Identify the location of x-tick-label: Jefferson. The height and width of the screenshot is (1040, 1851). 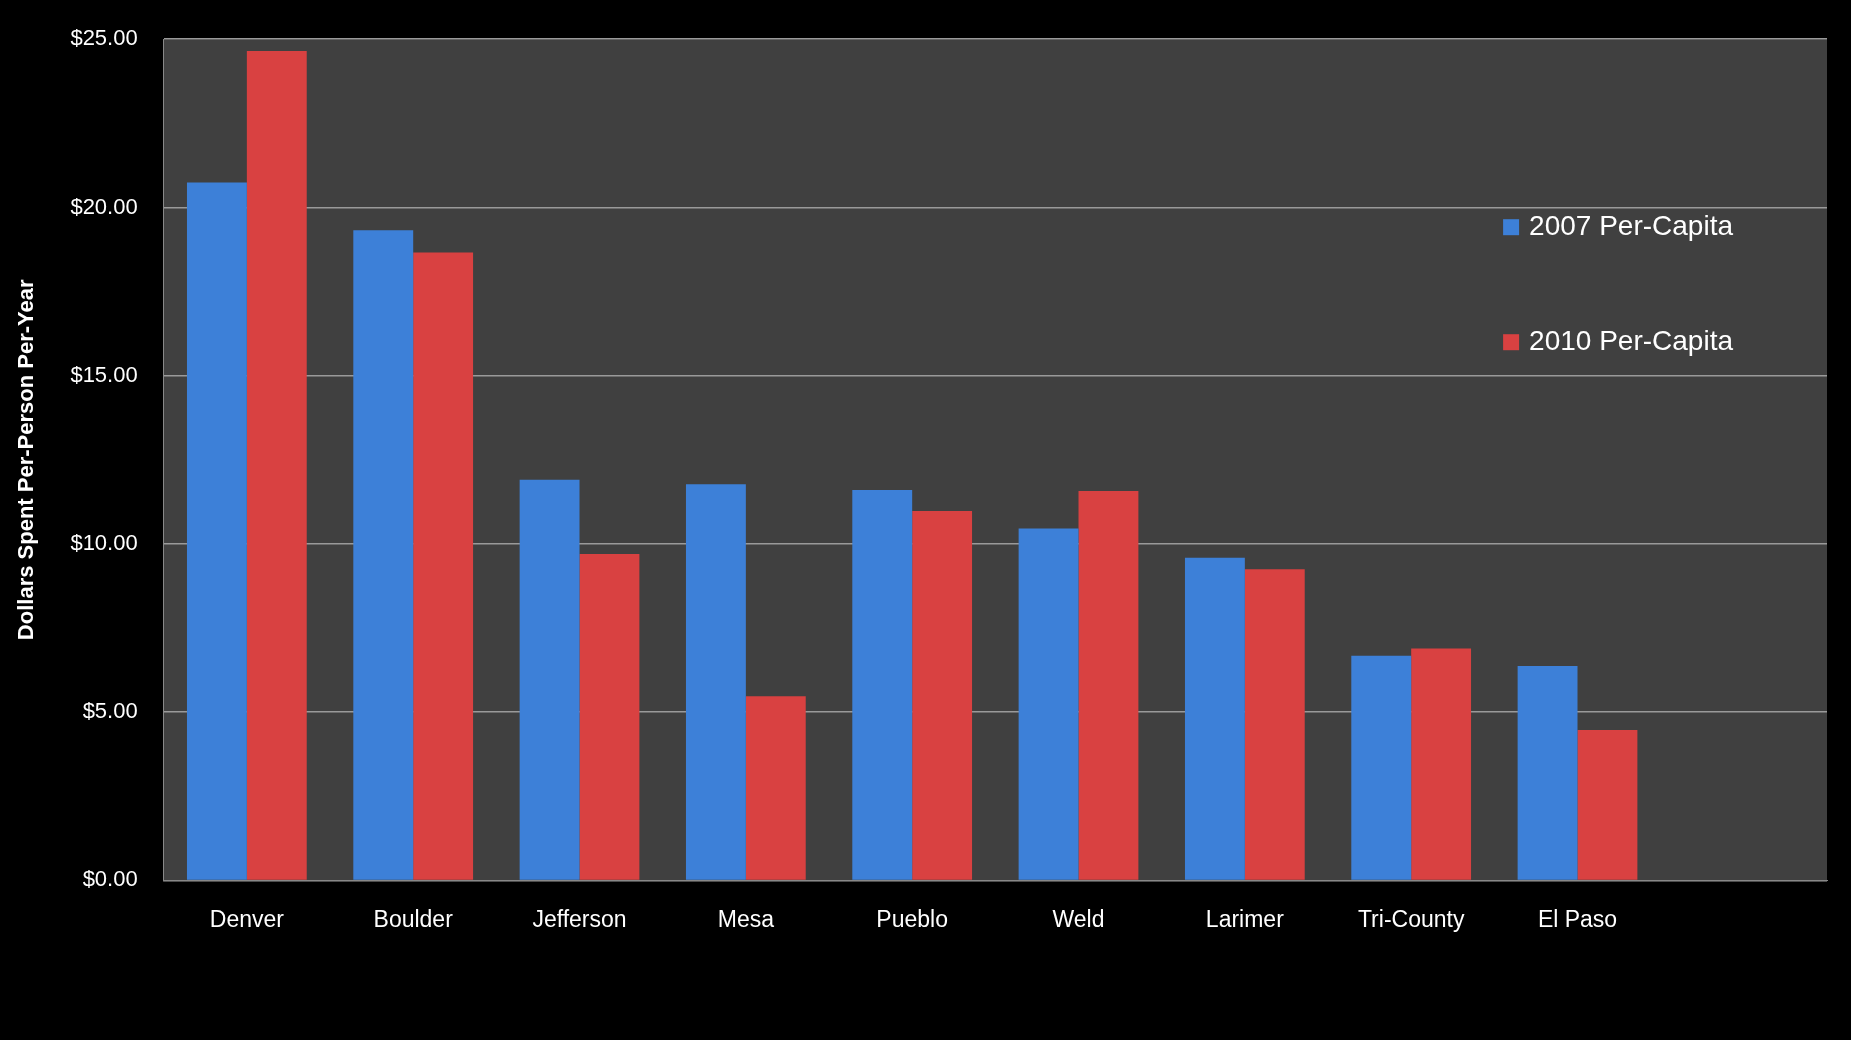
(579, 918).